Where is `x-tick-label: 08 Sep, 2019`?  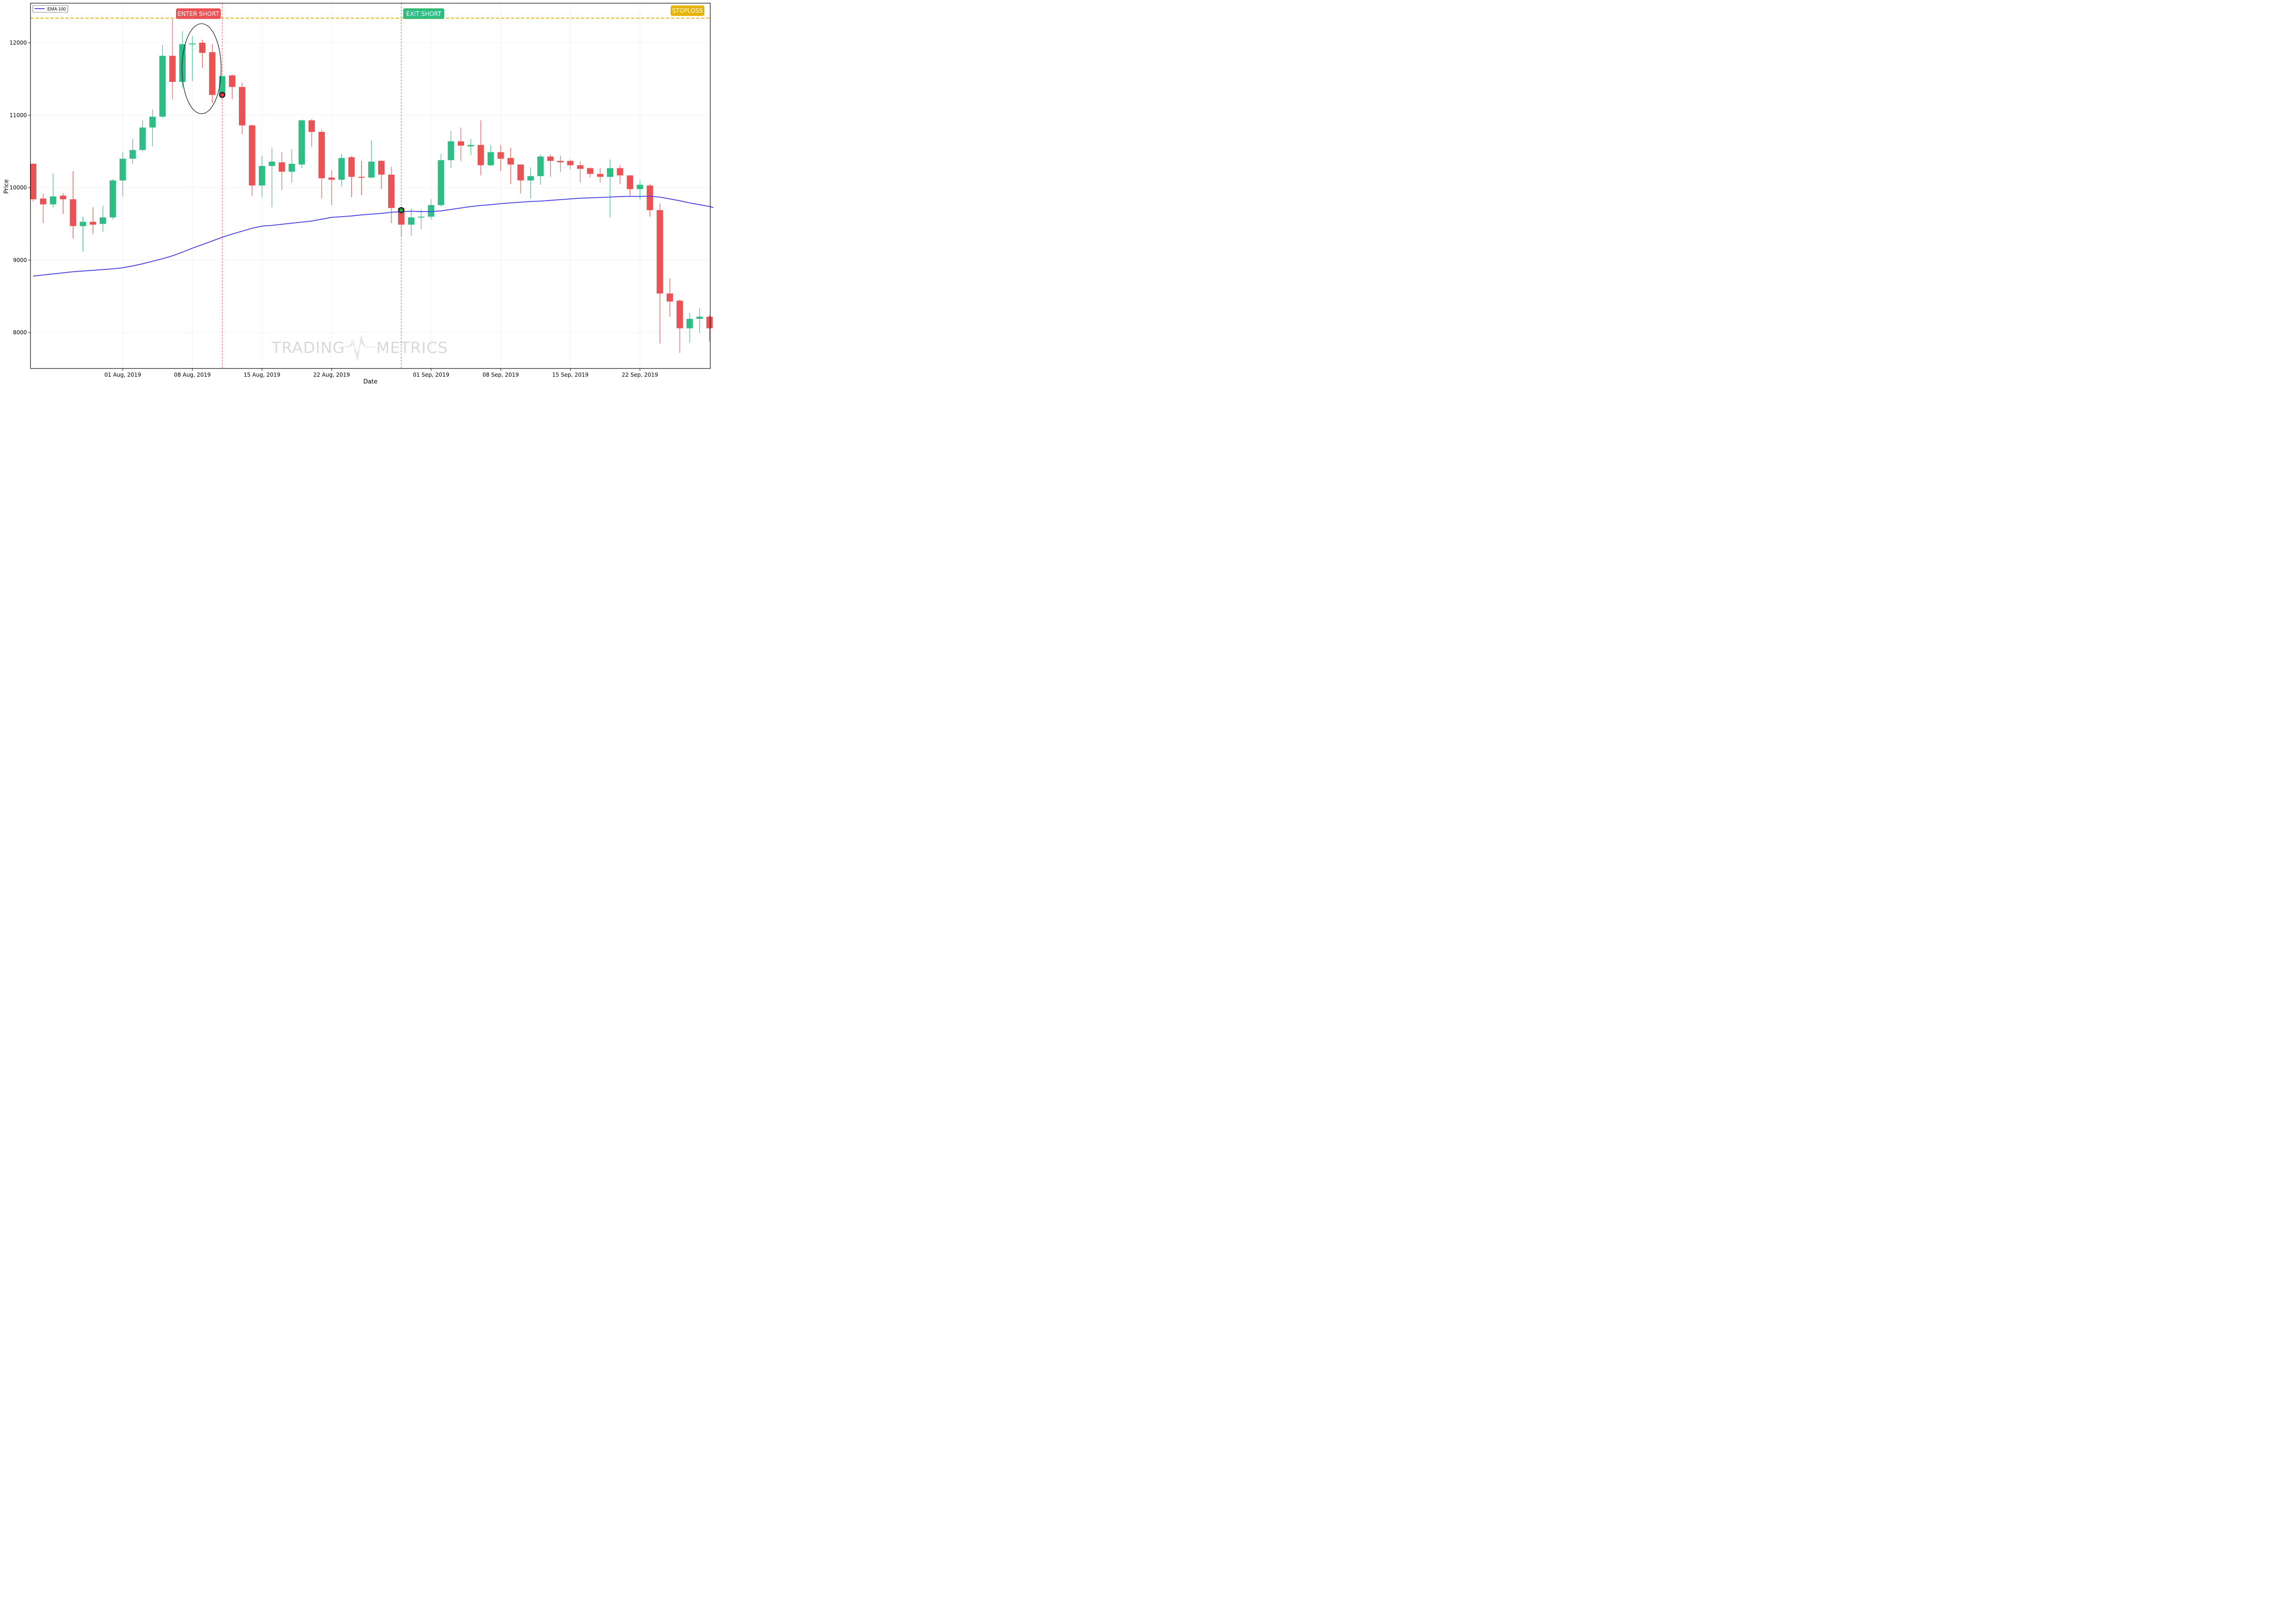
x-tick-label: 08 Sep, 2019 is located at coordinates (500, 375).